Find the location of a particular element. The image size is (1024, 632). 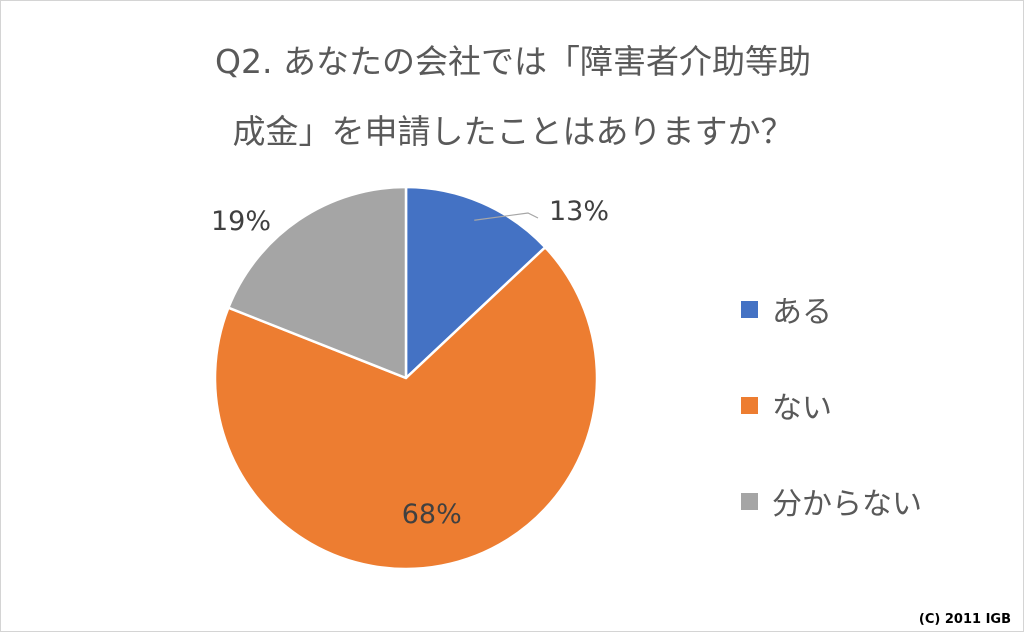

legend-swatch-aru is located at coordinates (749, 309).